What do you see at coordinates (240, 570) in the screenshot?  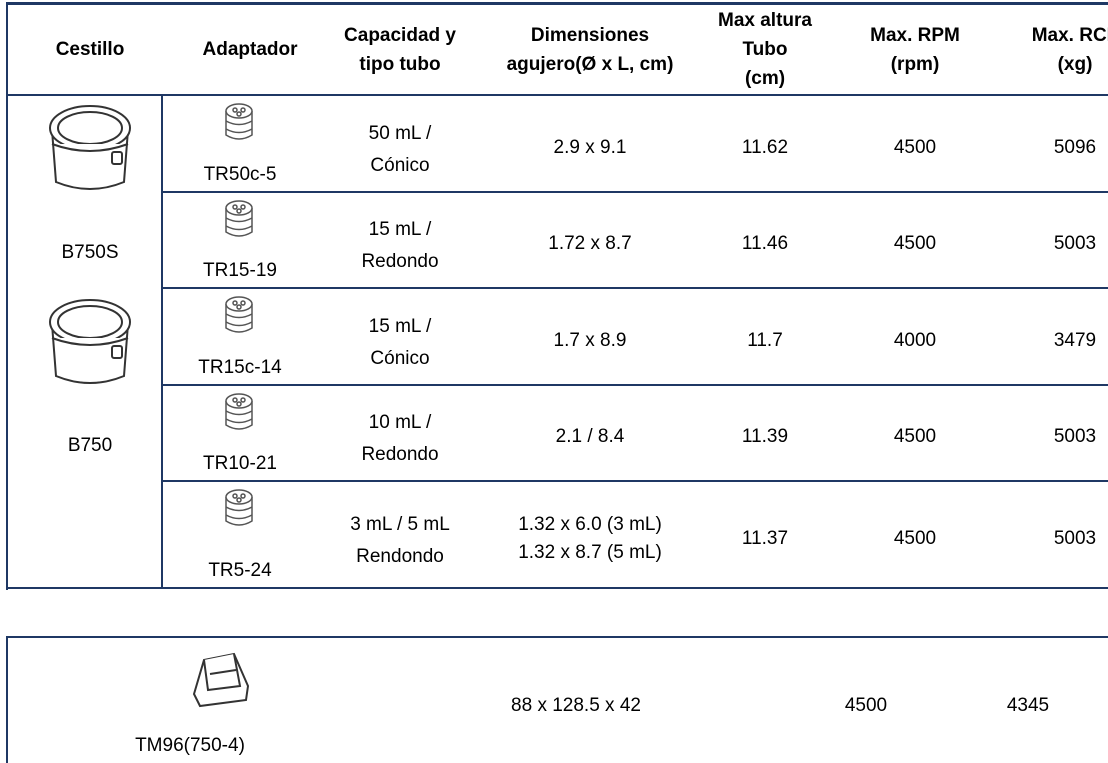 I see `adapter-label: TR5-24` at bounding box center [240, 570].